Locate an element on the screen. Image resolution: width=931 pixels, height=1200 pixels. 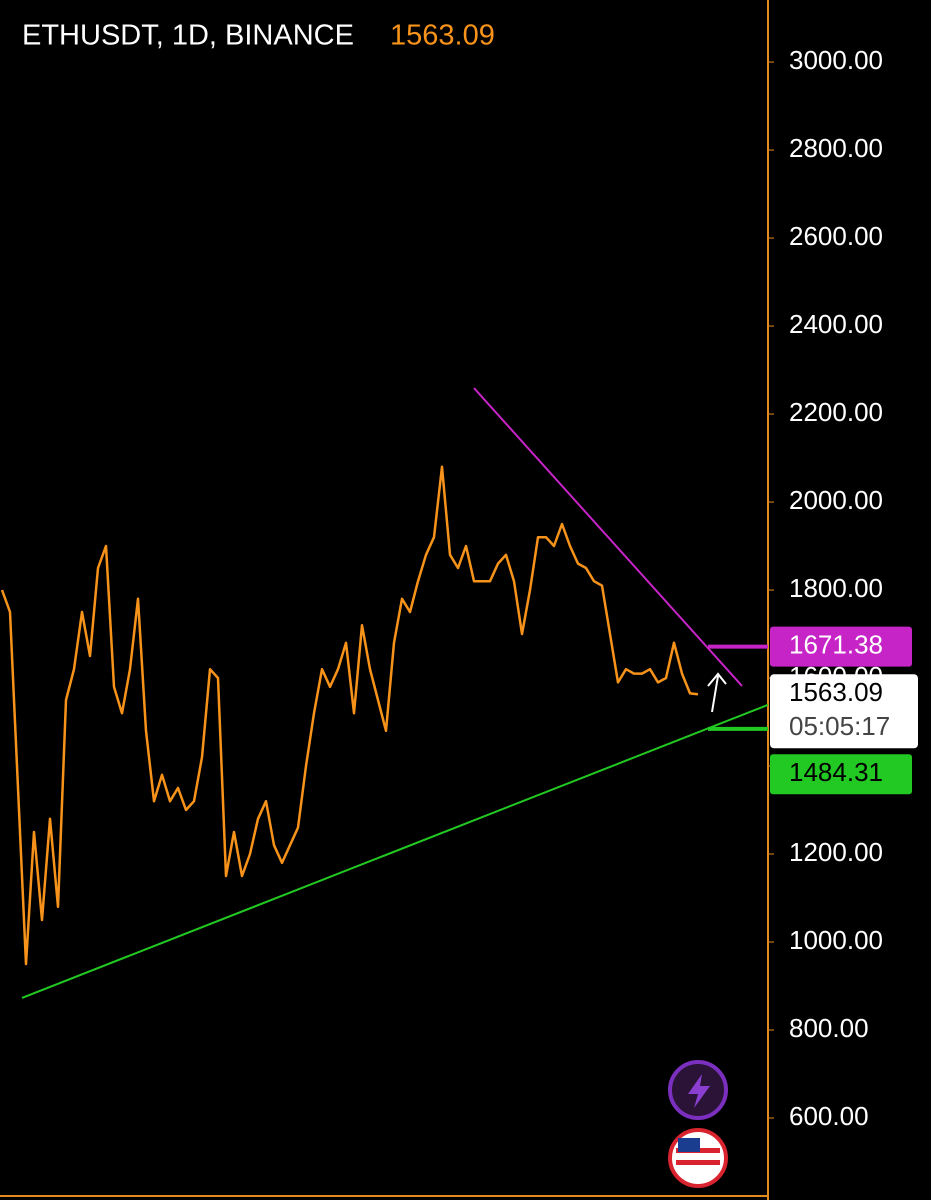
y-tick-label: 1200.00 is located at coordinates (836, 852).